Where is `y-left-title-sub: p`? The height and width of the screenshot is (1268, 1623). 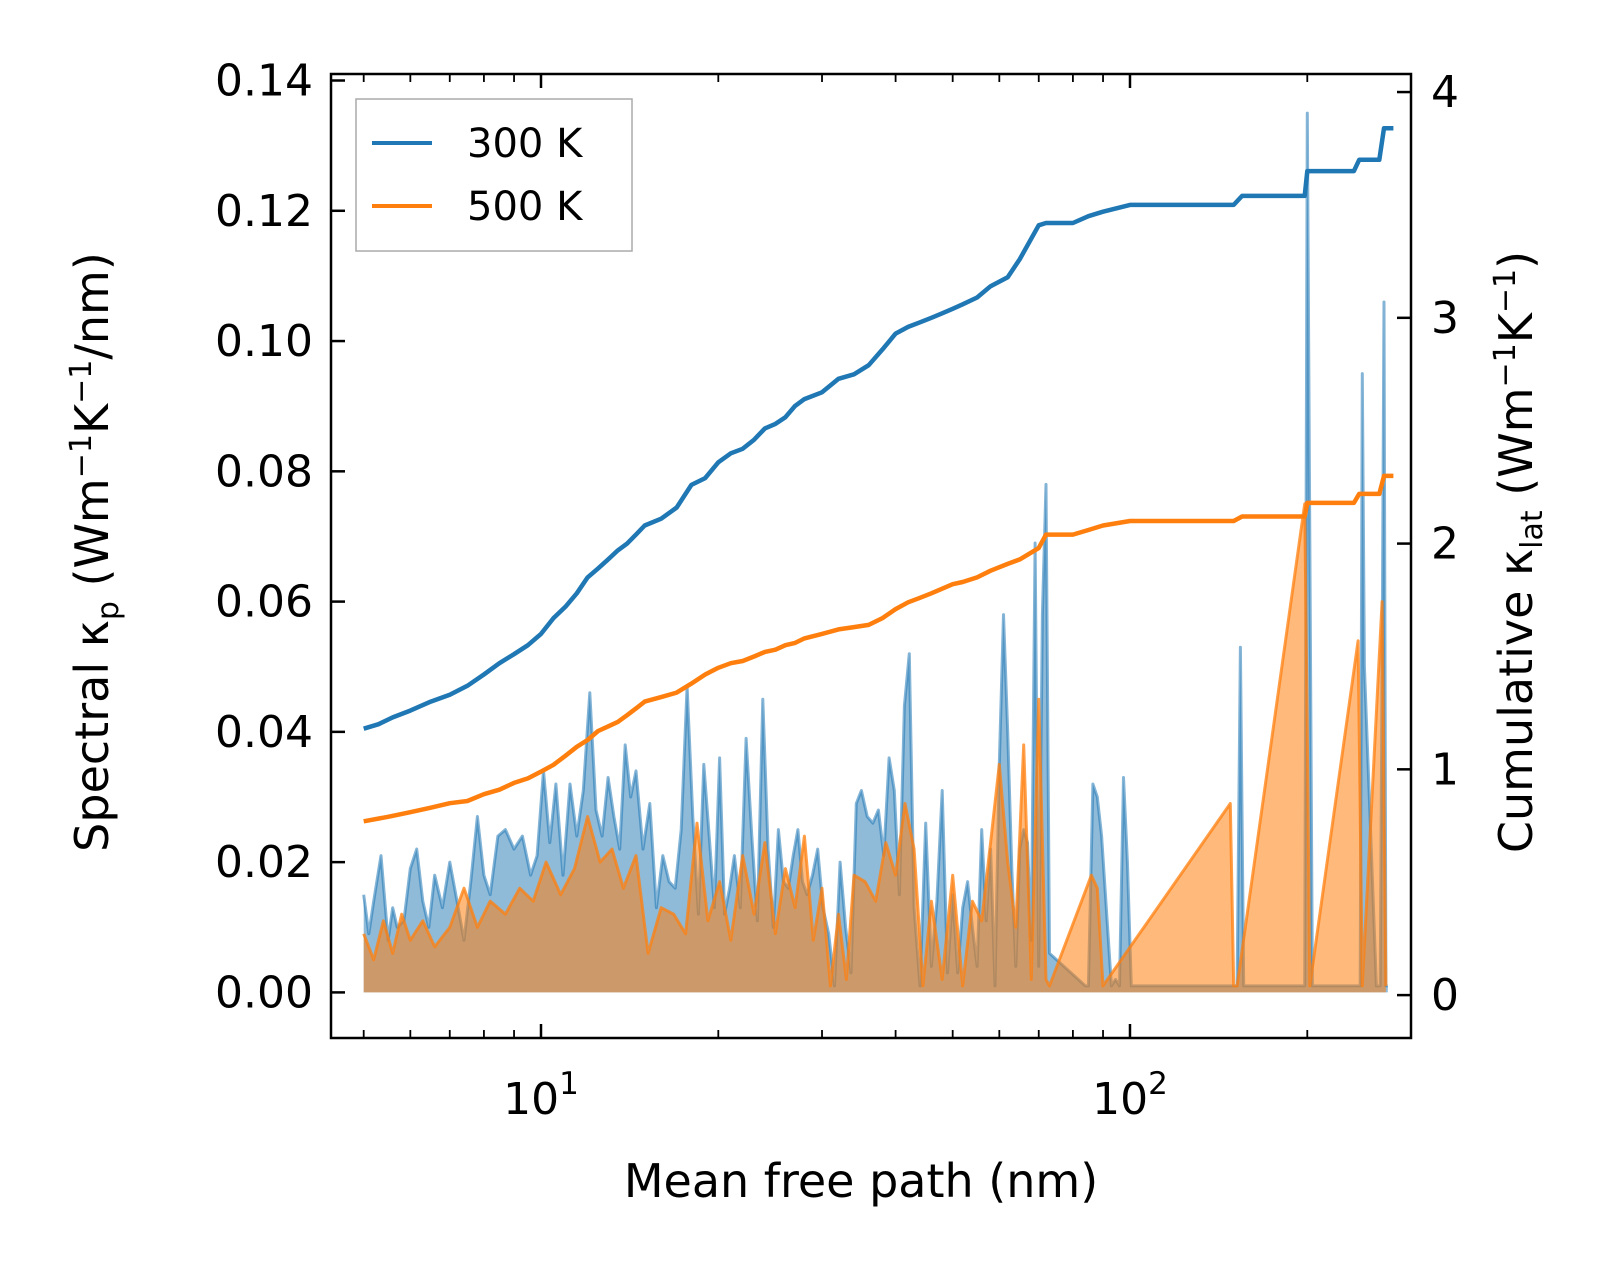
y-left-title-sub: p is located at coordinates (108, 610).